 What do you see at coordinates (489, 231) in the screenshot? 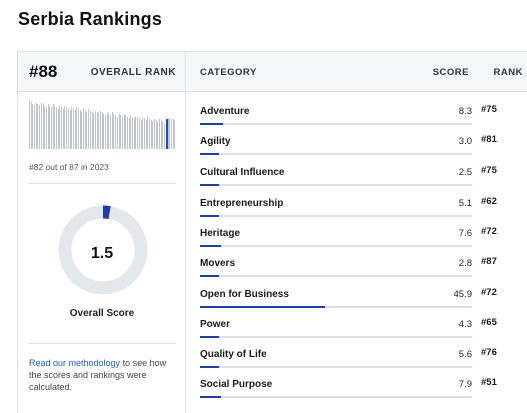
I see `category-rank: #72` at bounding box center [489, 231].